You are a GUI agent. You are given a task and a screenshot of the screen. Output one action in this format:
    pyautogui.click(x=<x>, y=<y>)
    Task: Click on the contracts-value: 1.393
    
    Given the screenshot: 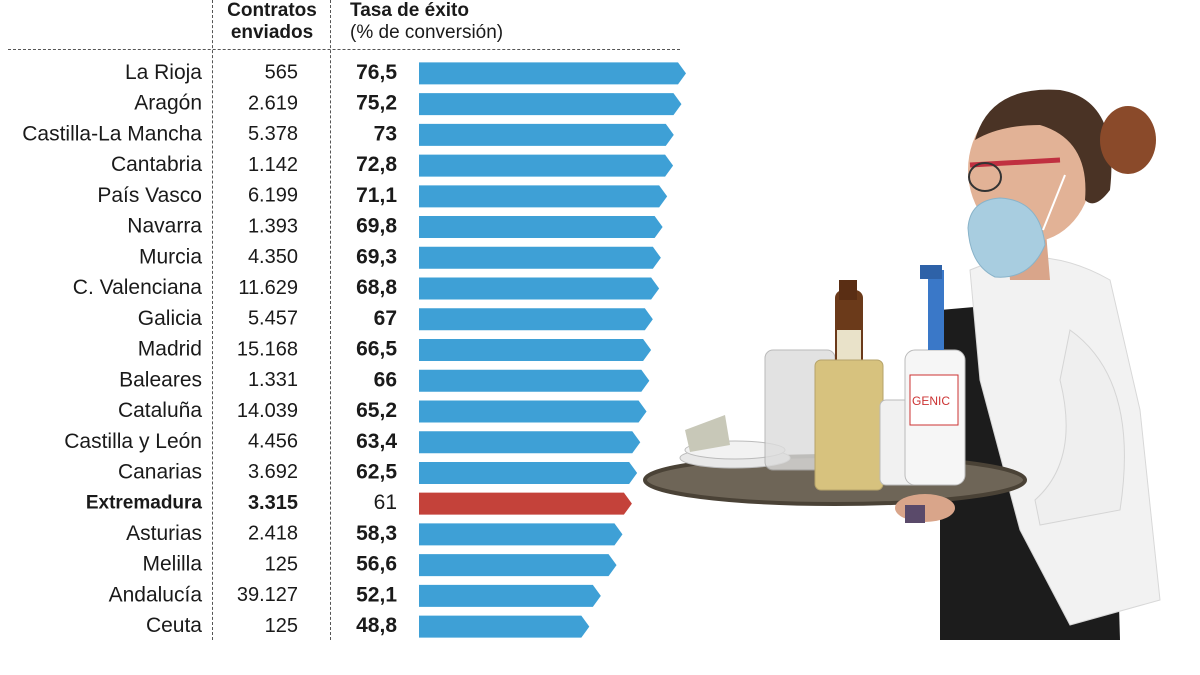 What is the action you would take?
    pyautogui.click(x=273, y=226)
    